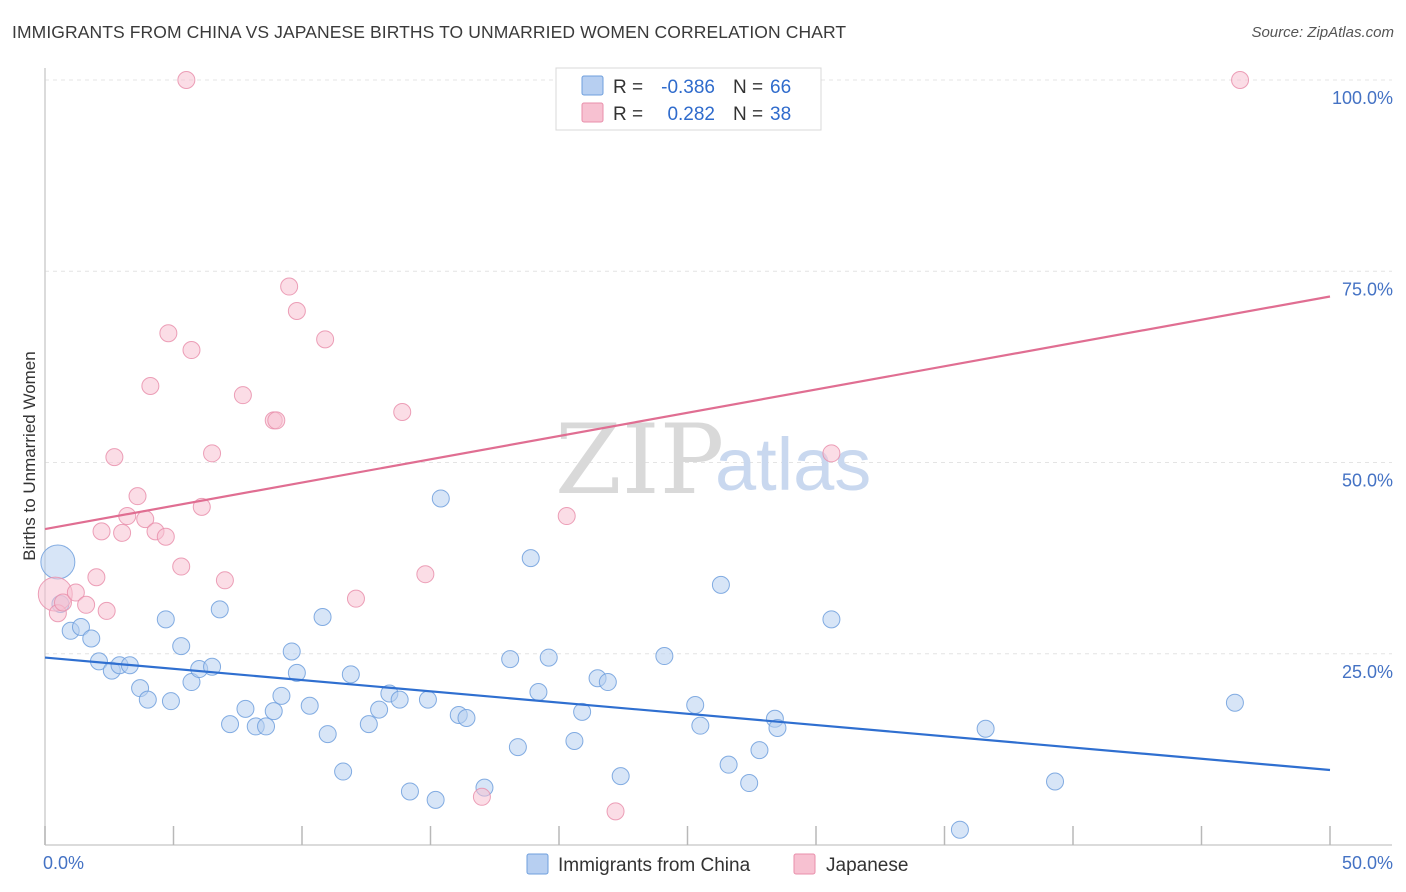 The width and height of the screenshot is (1406, 892). What do you see at coordinates (1367, 863) in the screenshot?
I see `x-tick-label: 50.0%` at bounding box center [1367, 863].